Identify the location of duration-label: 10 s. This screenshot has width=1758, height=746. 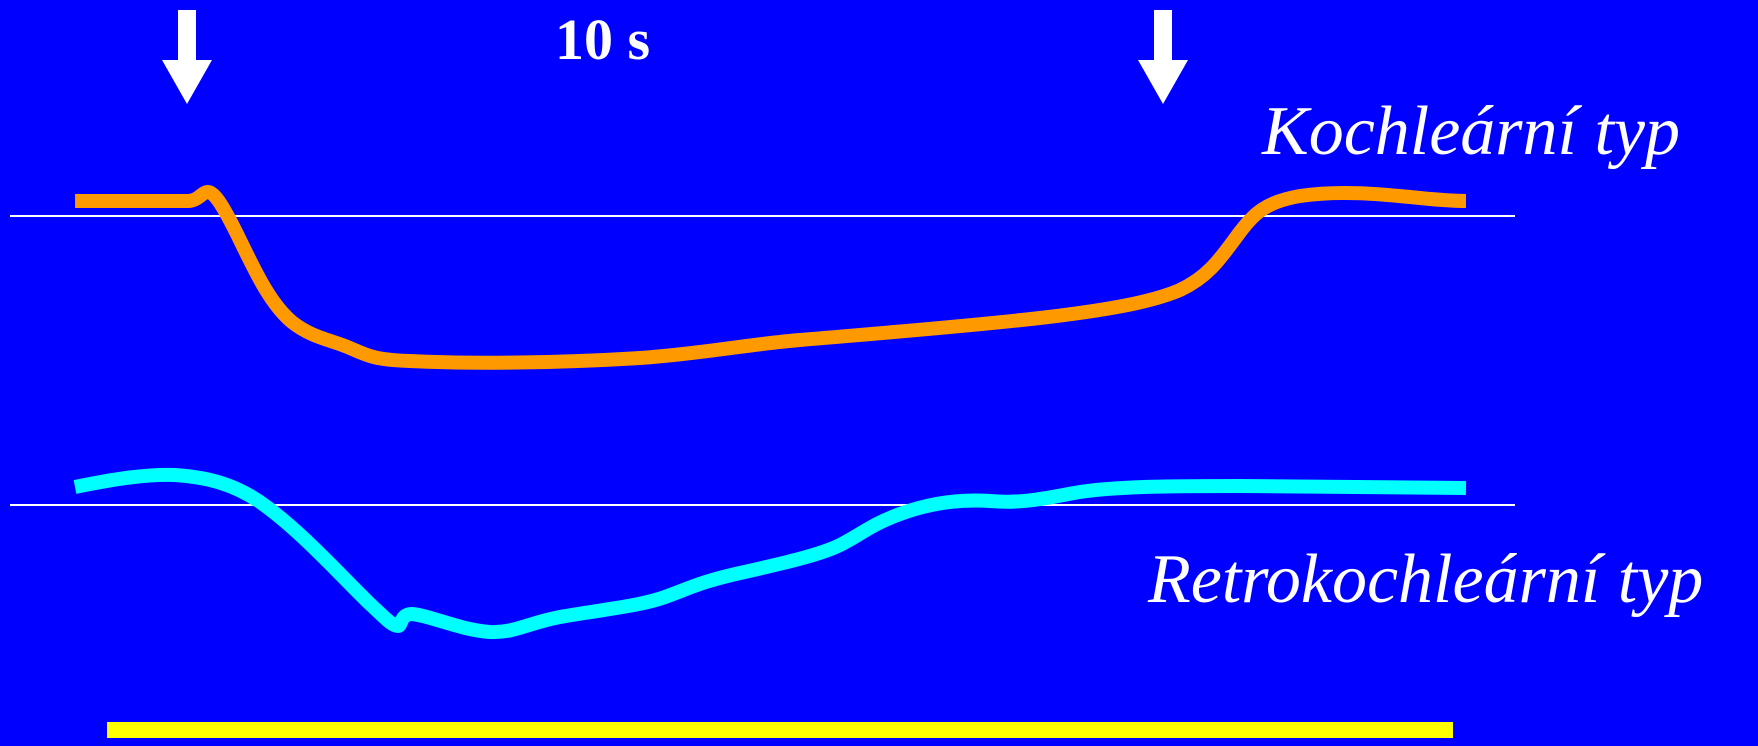
(603, 39).